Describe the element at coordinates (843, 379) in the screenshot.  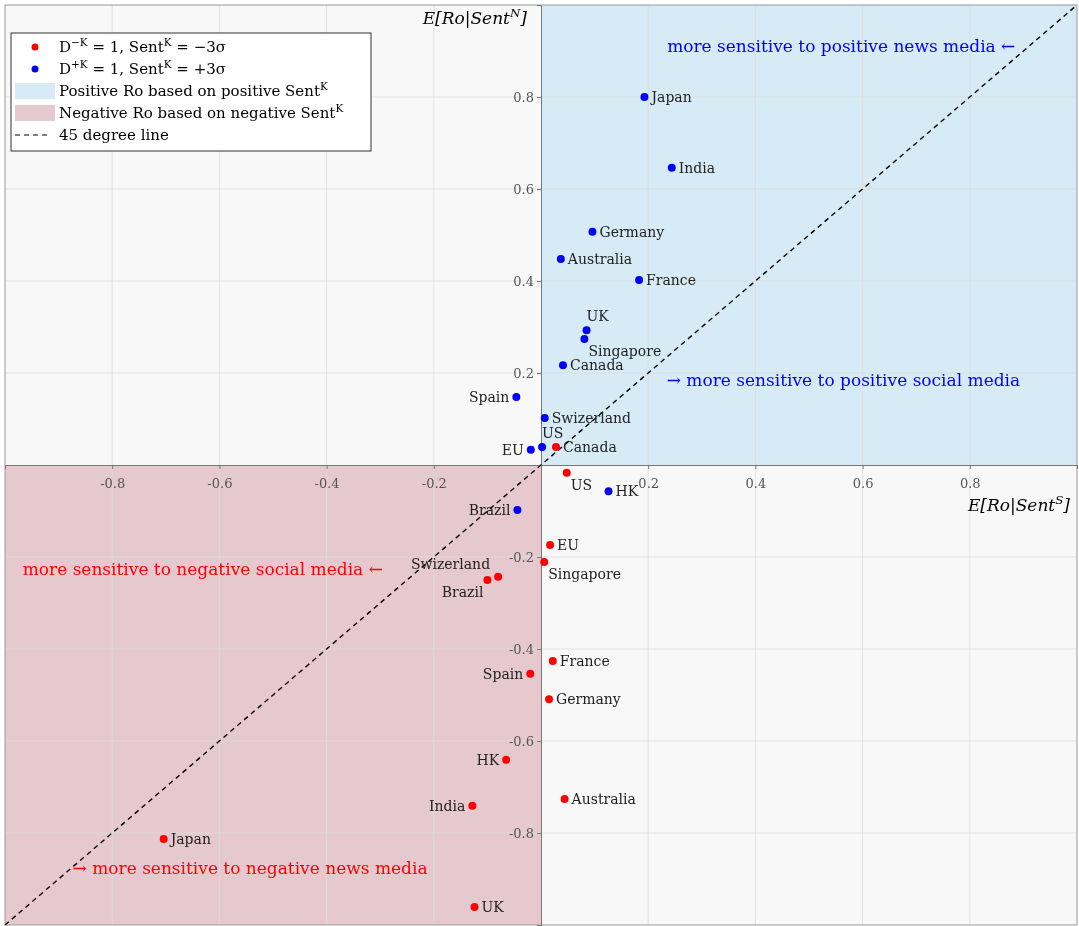
I see `annotation: → more sensitive to positive social media` at that location.